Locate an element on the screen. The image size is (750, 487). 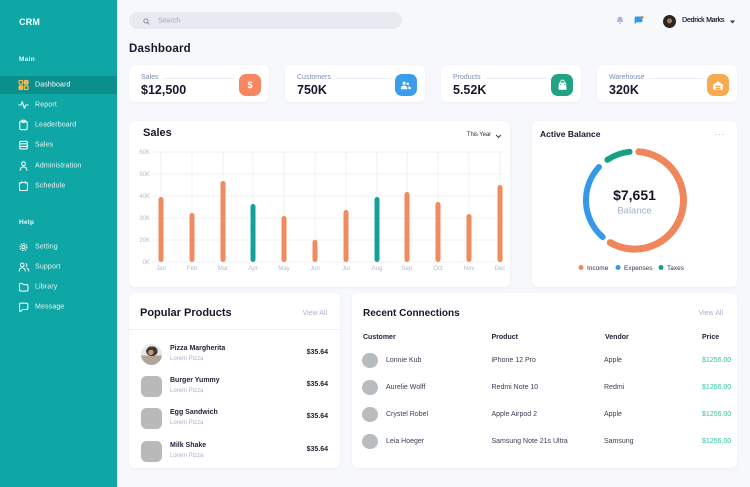
svg-text: Expenses is located at coordinates (638, 268).